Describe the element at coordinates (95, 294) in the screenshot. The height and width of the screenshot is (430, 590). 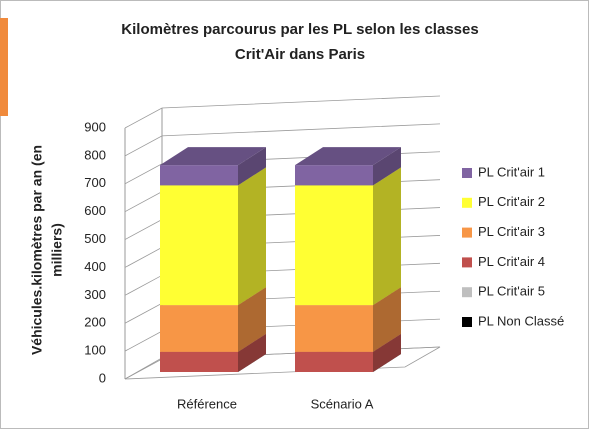
I see `y-tick-label: 300` at that location.